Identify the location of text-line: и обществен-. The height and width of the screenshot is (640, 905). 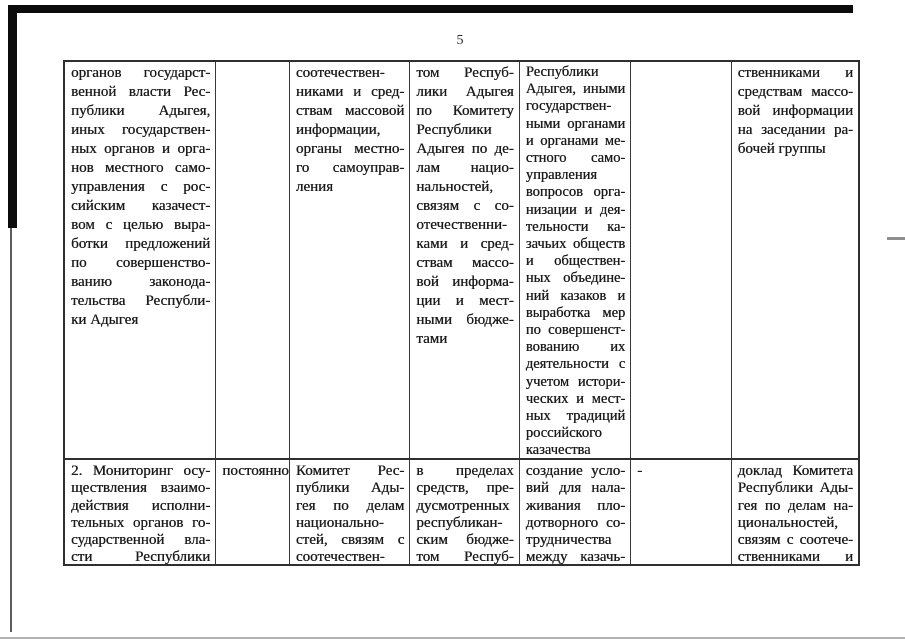
(575, 261).